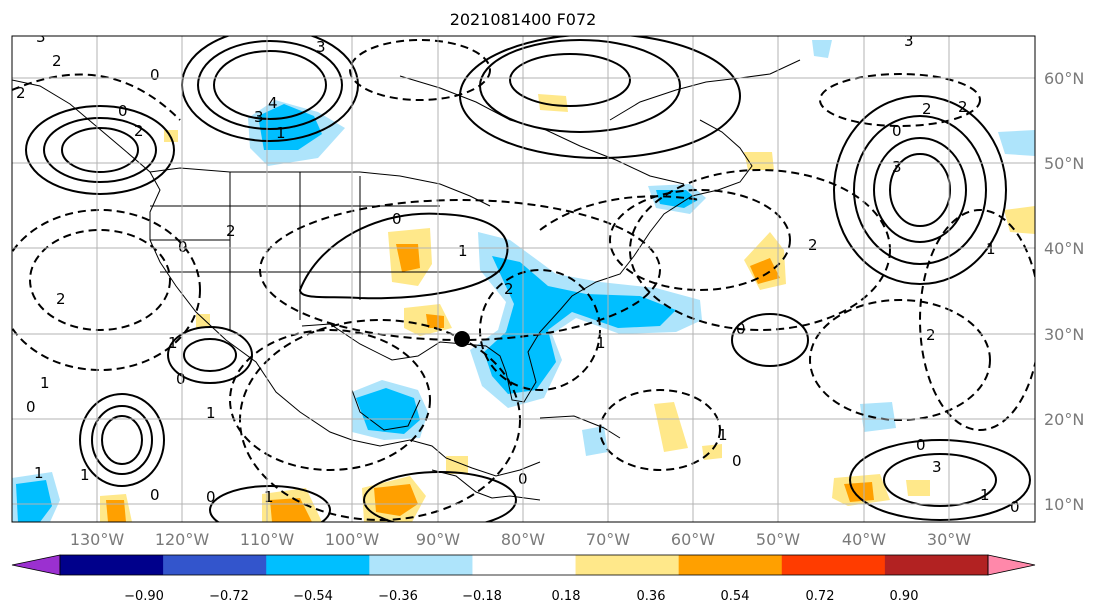 The height and width of the screenshot is (615, 1105). What do you see at coordinates (1064, 248) in the screenshot?
I see `lat-label: 40°N` at bounding box center [1064, 248].